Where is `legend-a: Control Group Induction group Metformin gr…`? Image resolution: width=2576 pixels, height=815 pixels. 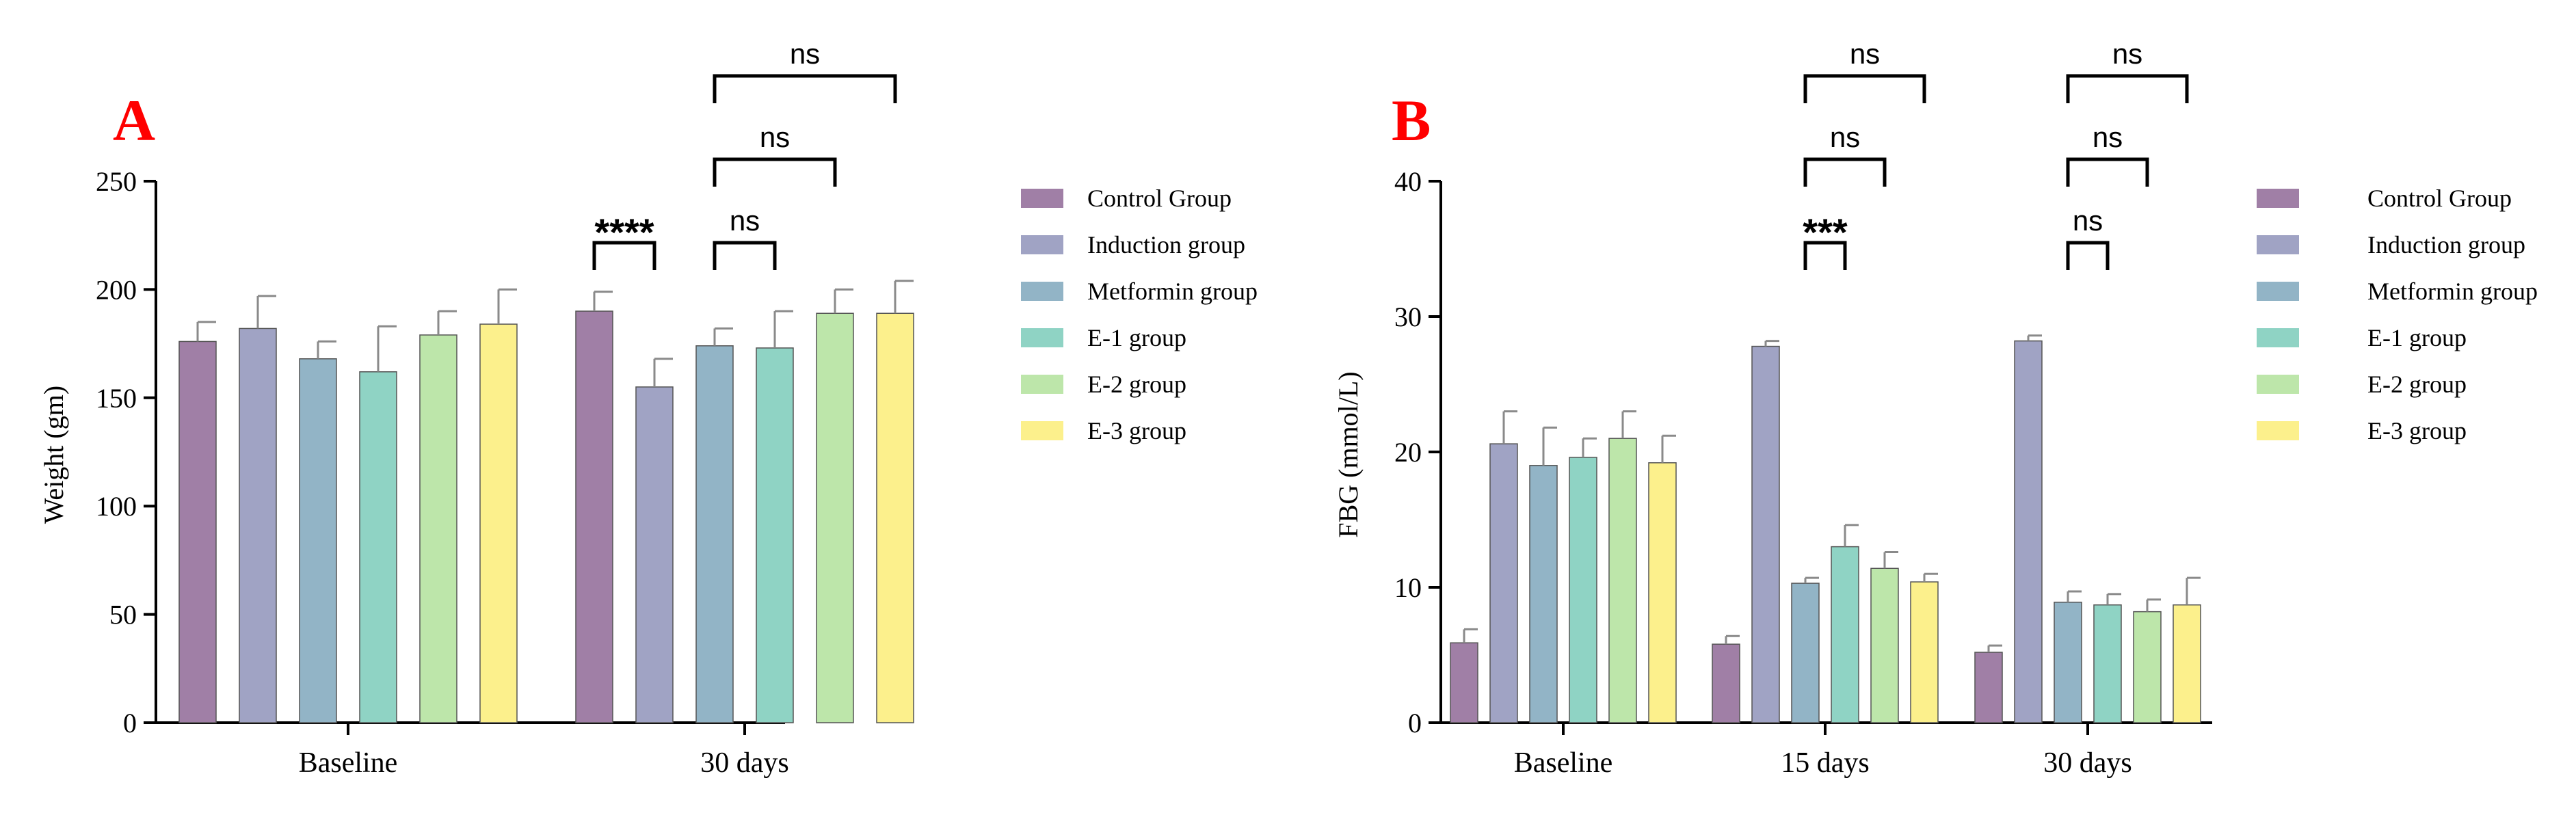
legend-a: Control Group Induction group Metformin gr… is located at coordinates (1139, 314).